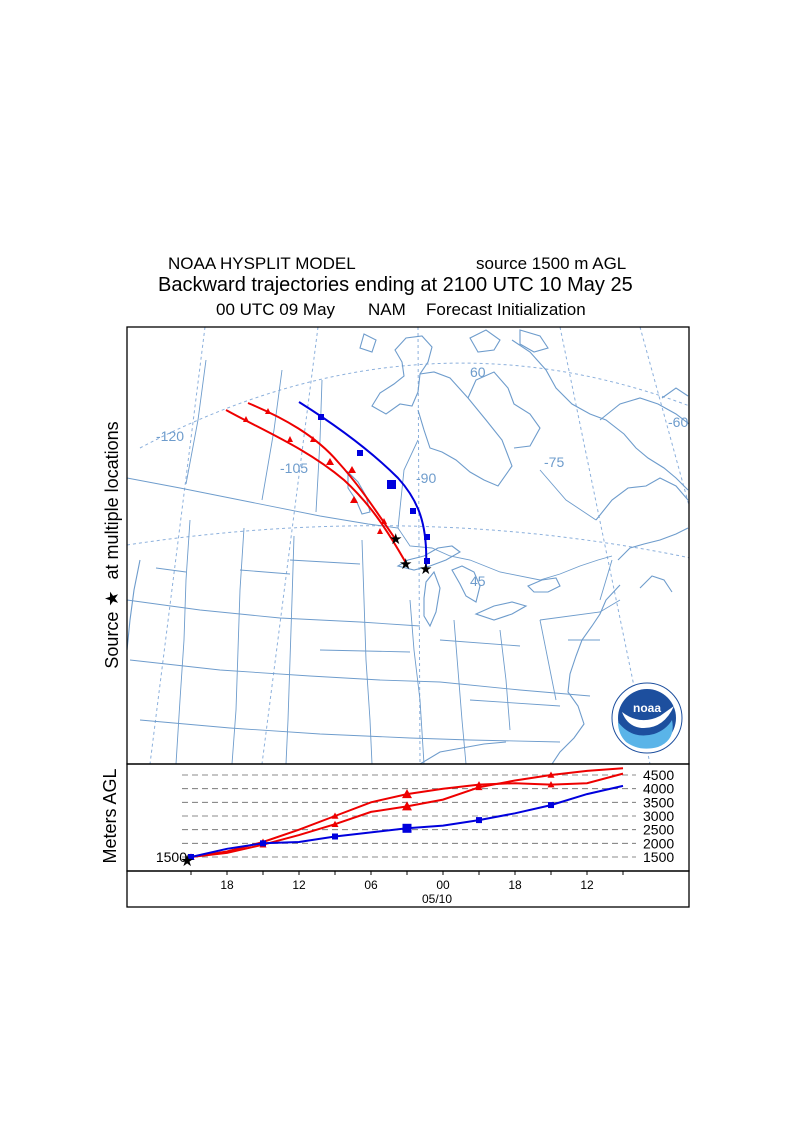 This screenshot has width=793, height=1123. I want to click on altitude-tick-label: 1500, so click(658, 857).